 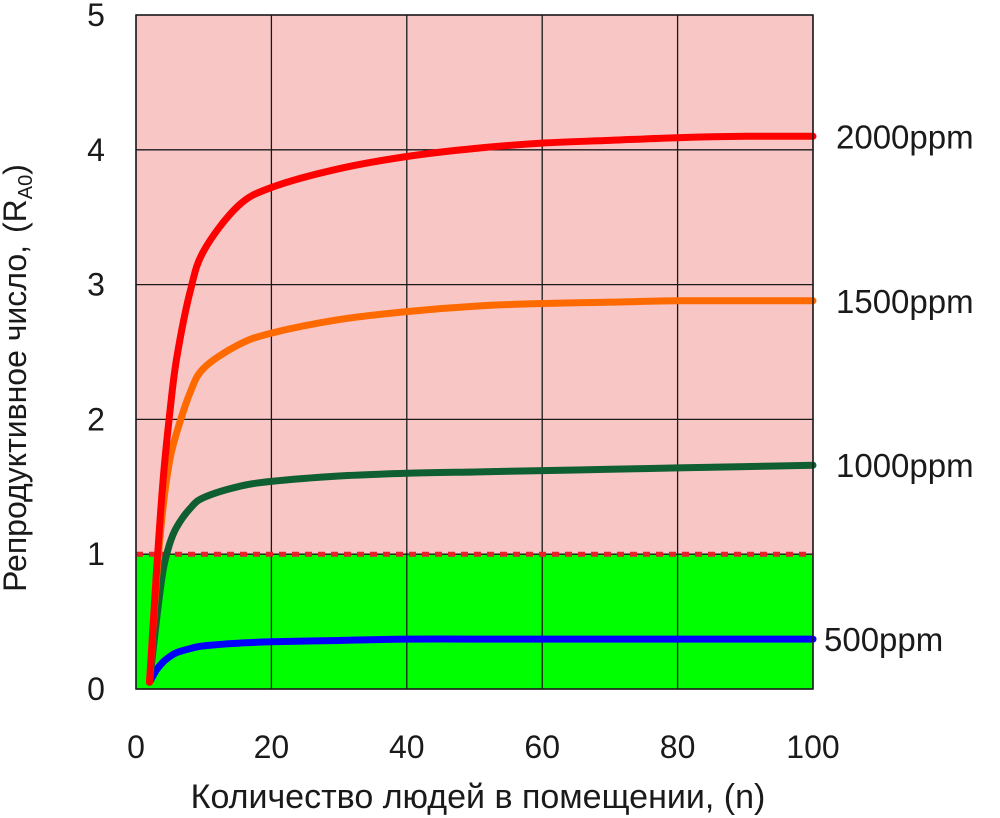 What do you see at coordinates (96, 554) in the screenshot?
I see `y-tick-label-1: 1` at bounding box center [96, 554].